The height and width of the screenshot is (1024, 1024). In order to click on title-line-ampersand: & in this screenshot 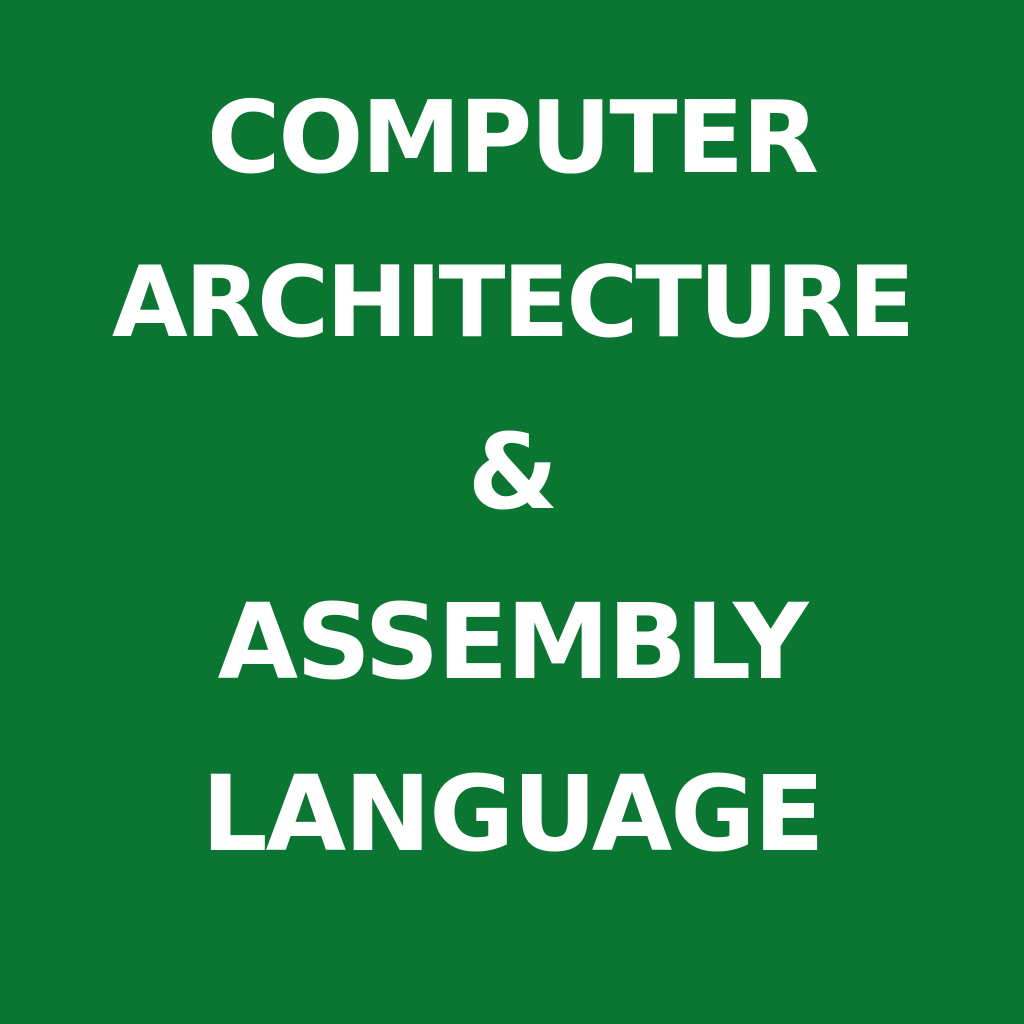, I will do `click(513, 472)`.